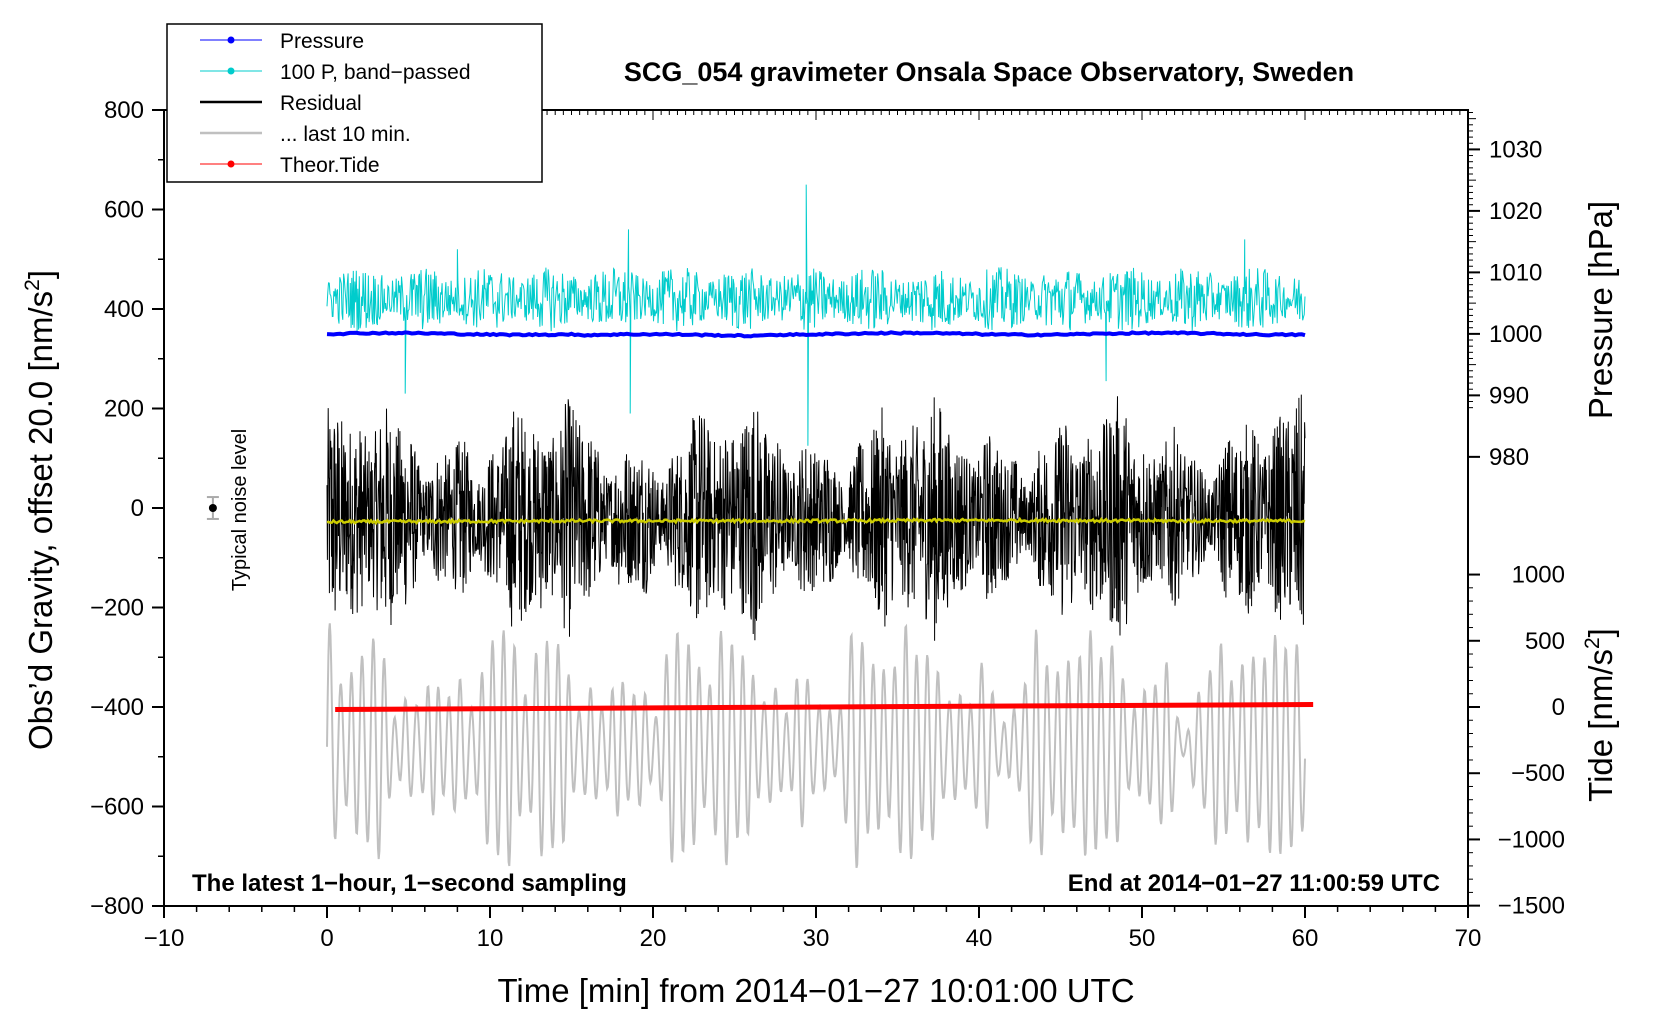 Image resolution: width=1660 pixels, height=1020 pixels. I want to click on tide-tick-label: −1500, so click(1531, 906).